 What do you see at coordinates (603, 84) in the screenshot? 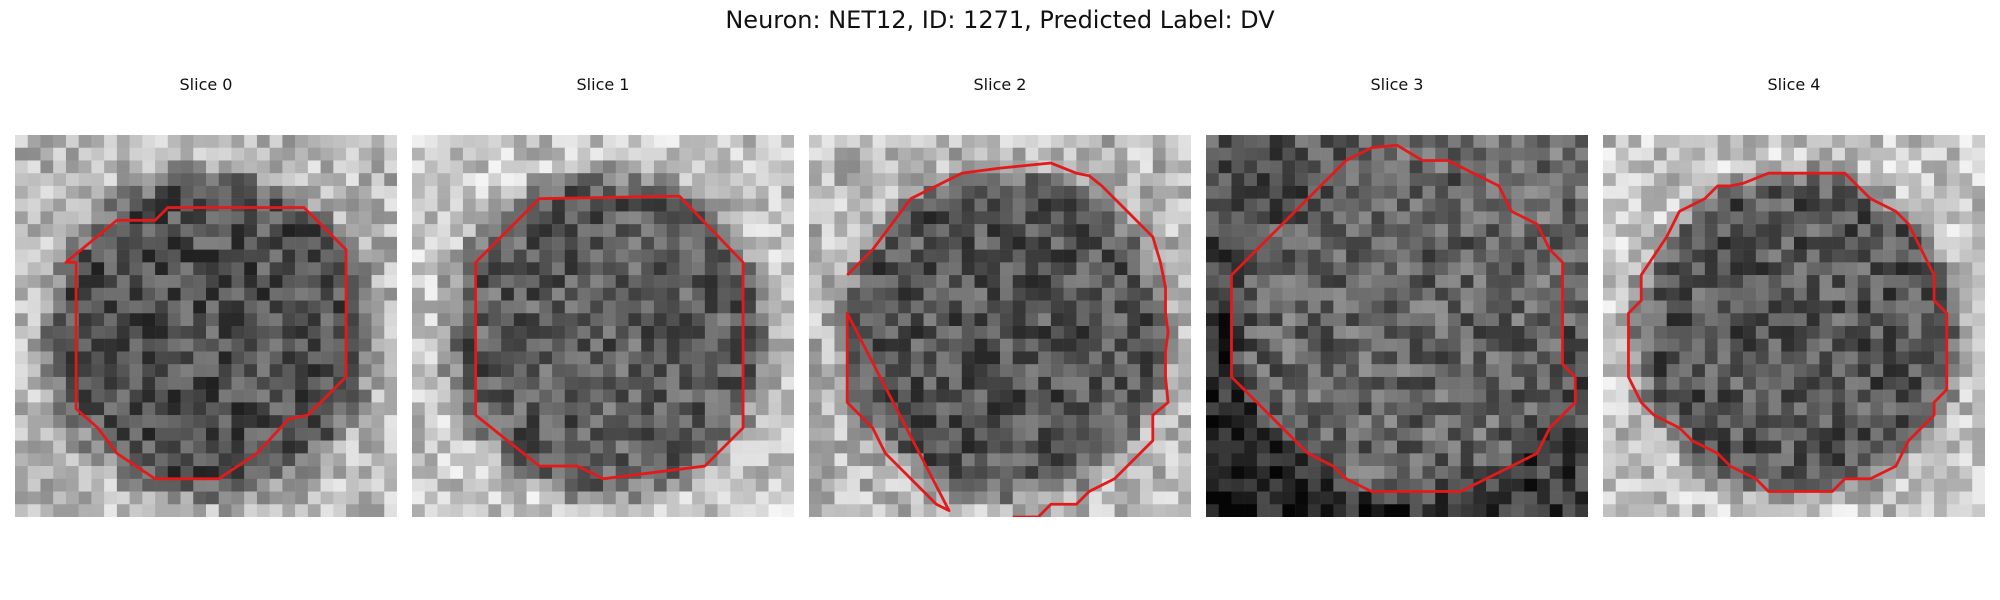
I see `slice-title: Slice 1` at bounding box center [603, 84].